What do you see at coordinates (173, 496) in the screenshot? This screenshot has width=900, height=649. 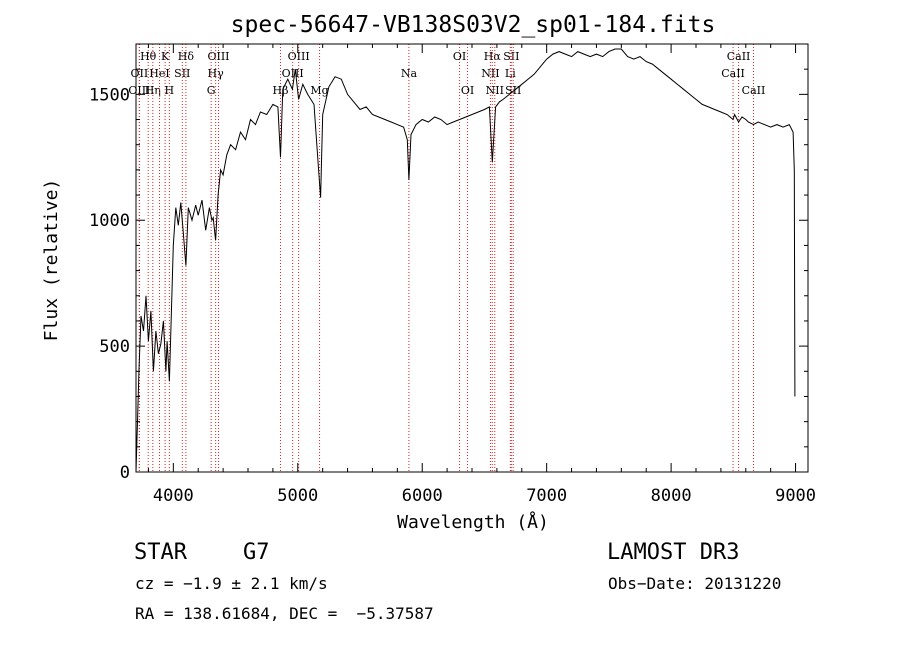 I see `x-tick-label: 4000` at bounding box center [173, 496].